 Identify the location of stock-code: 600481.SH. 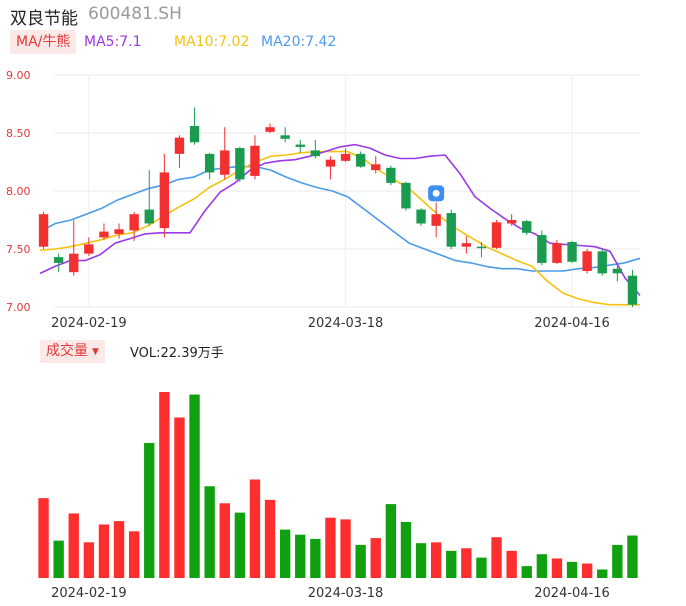
(135, 14).